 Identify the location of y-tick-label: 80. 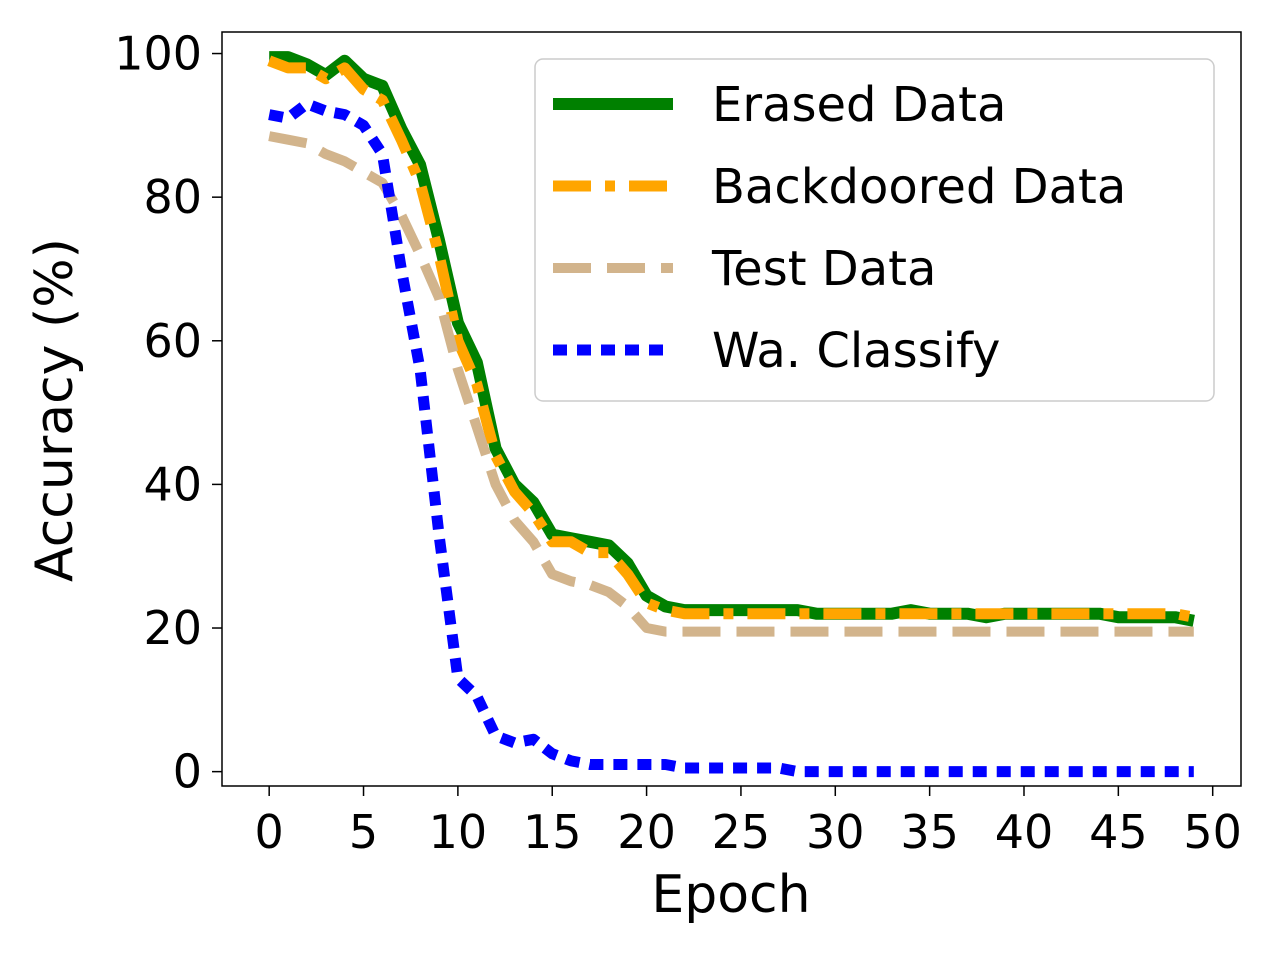
(172, 197).